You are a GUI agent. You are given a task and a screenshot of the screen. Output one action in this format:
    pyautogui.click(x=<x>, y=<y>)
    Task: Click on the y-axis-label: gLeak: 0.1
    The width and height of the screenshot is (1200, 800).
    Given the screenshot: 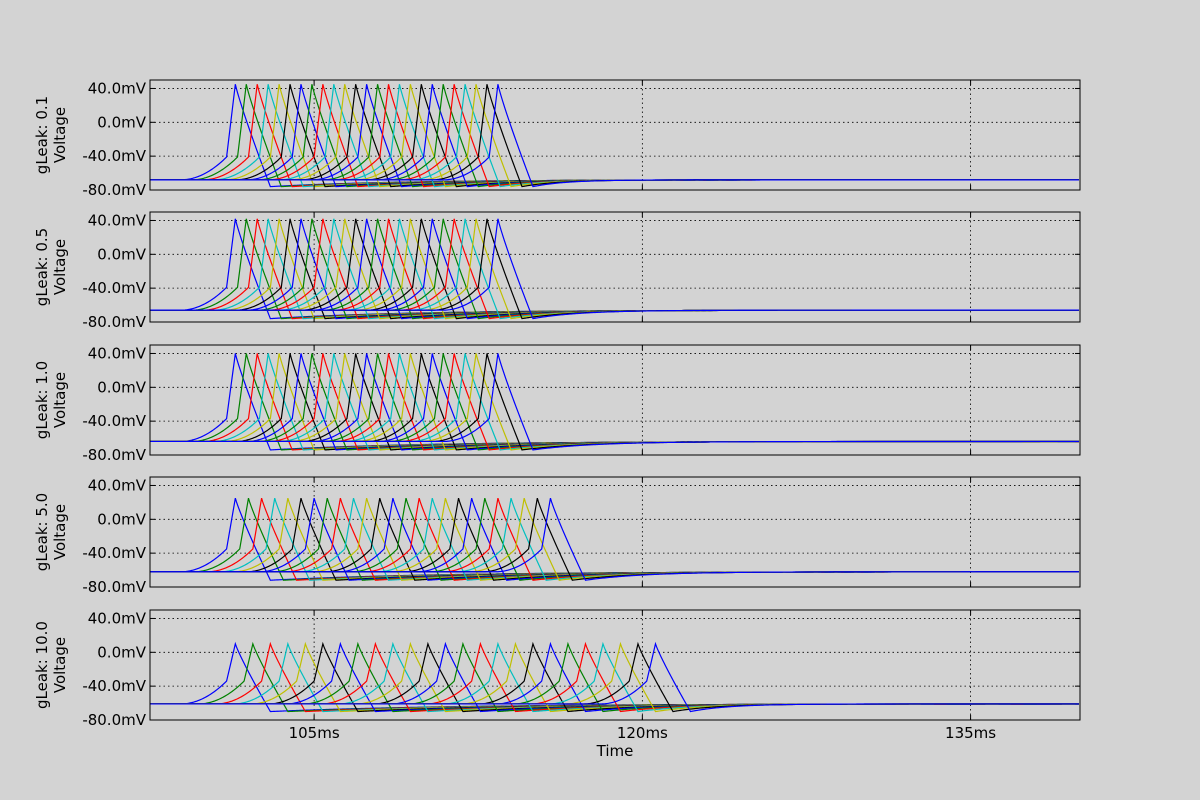 What is the action you would take?
    pyautogui.click(x=42, y=135)
    